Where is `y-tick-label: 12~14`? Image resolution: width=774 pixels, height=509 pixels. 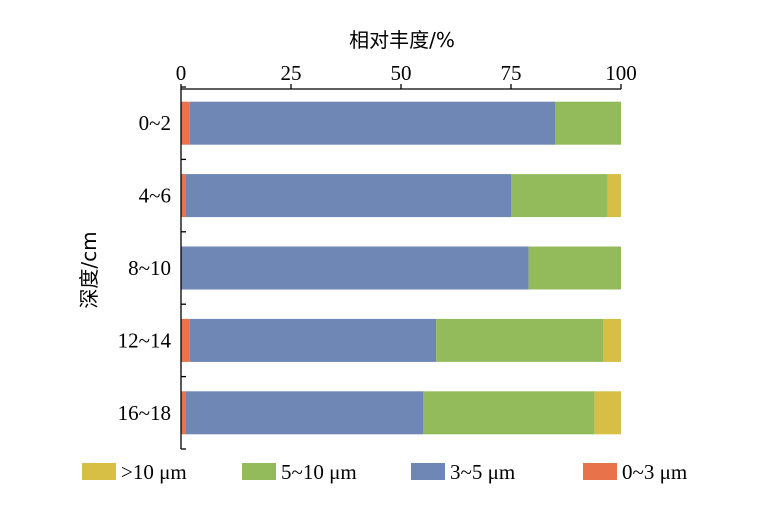 y-tick-label: 12~14 is located at coordinates (145, 340).